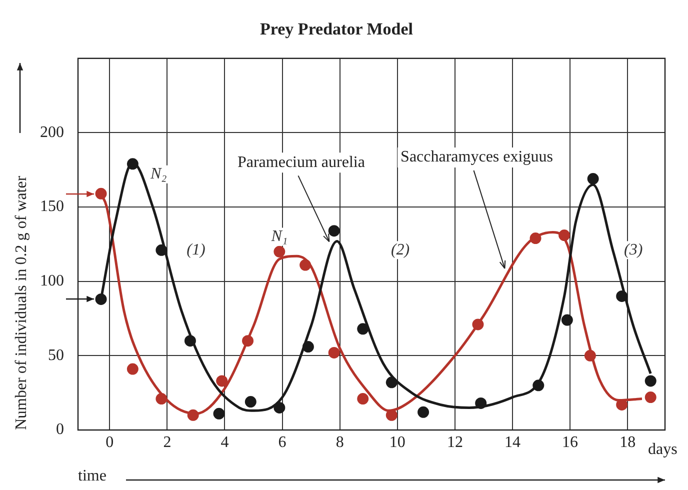 The height and width of the screenshot is (490, 688). What do you see at coordinates (279, 236) in the screenshot?
I see `annotation: N₁` at bounding box center [279, 236].